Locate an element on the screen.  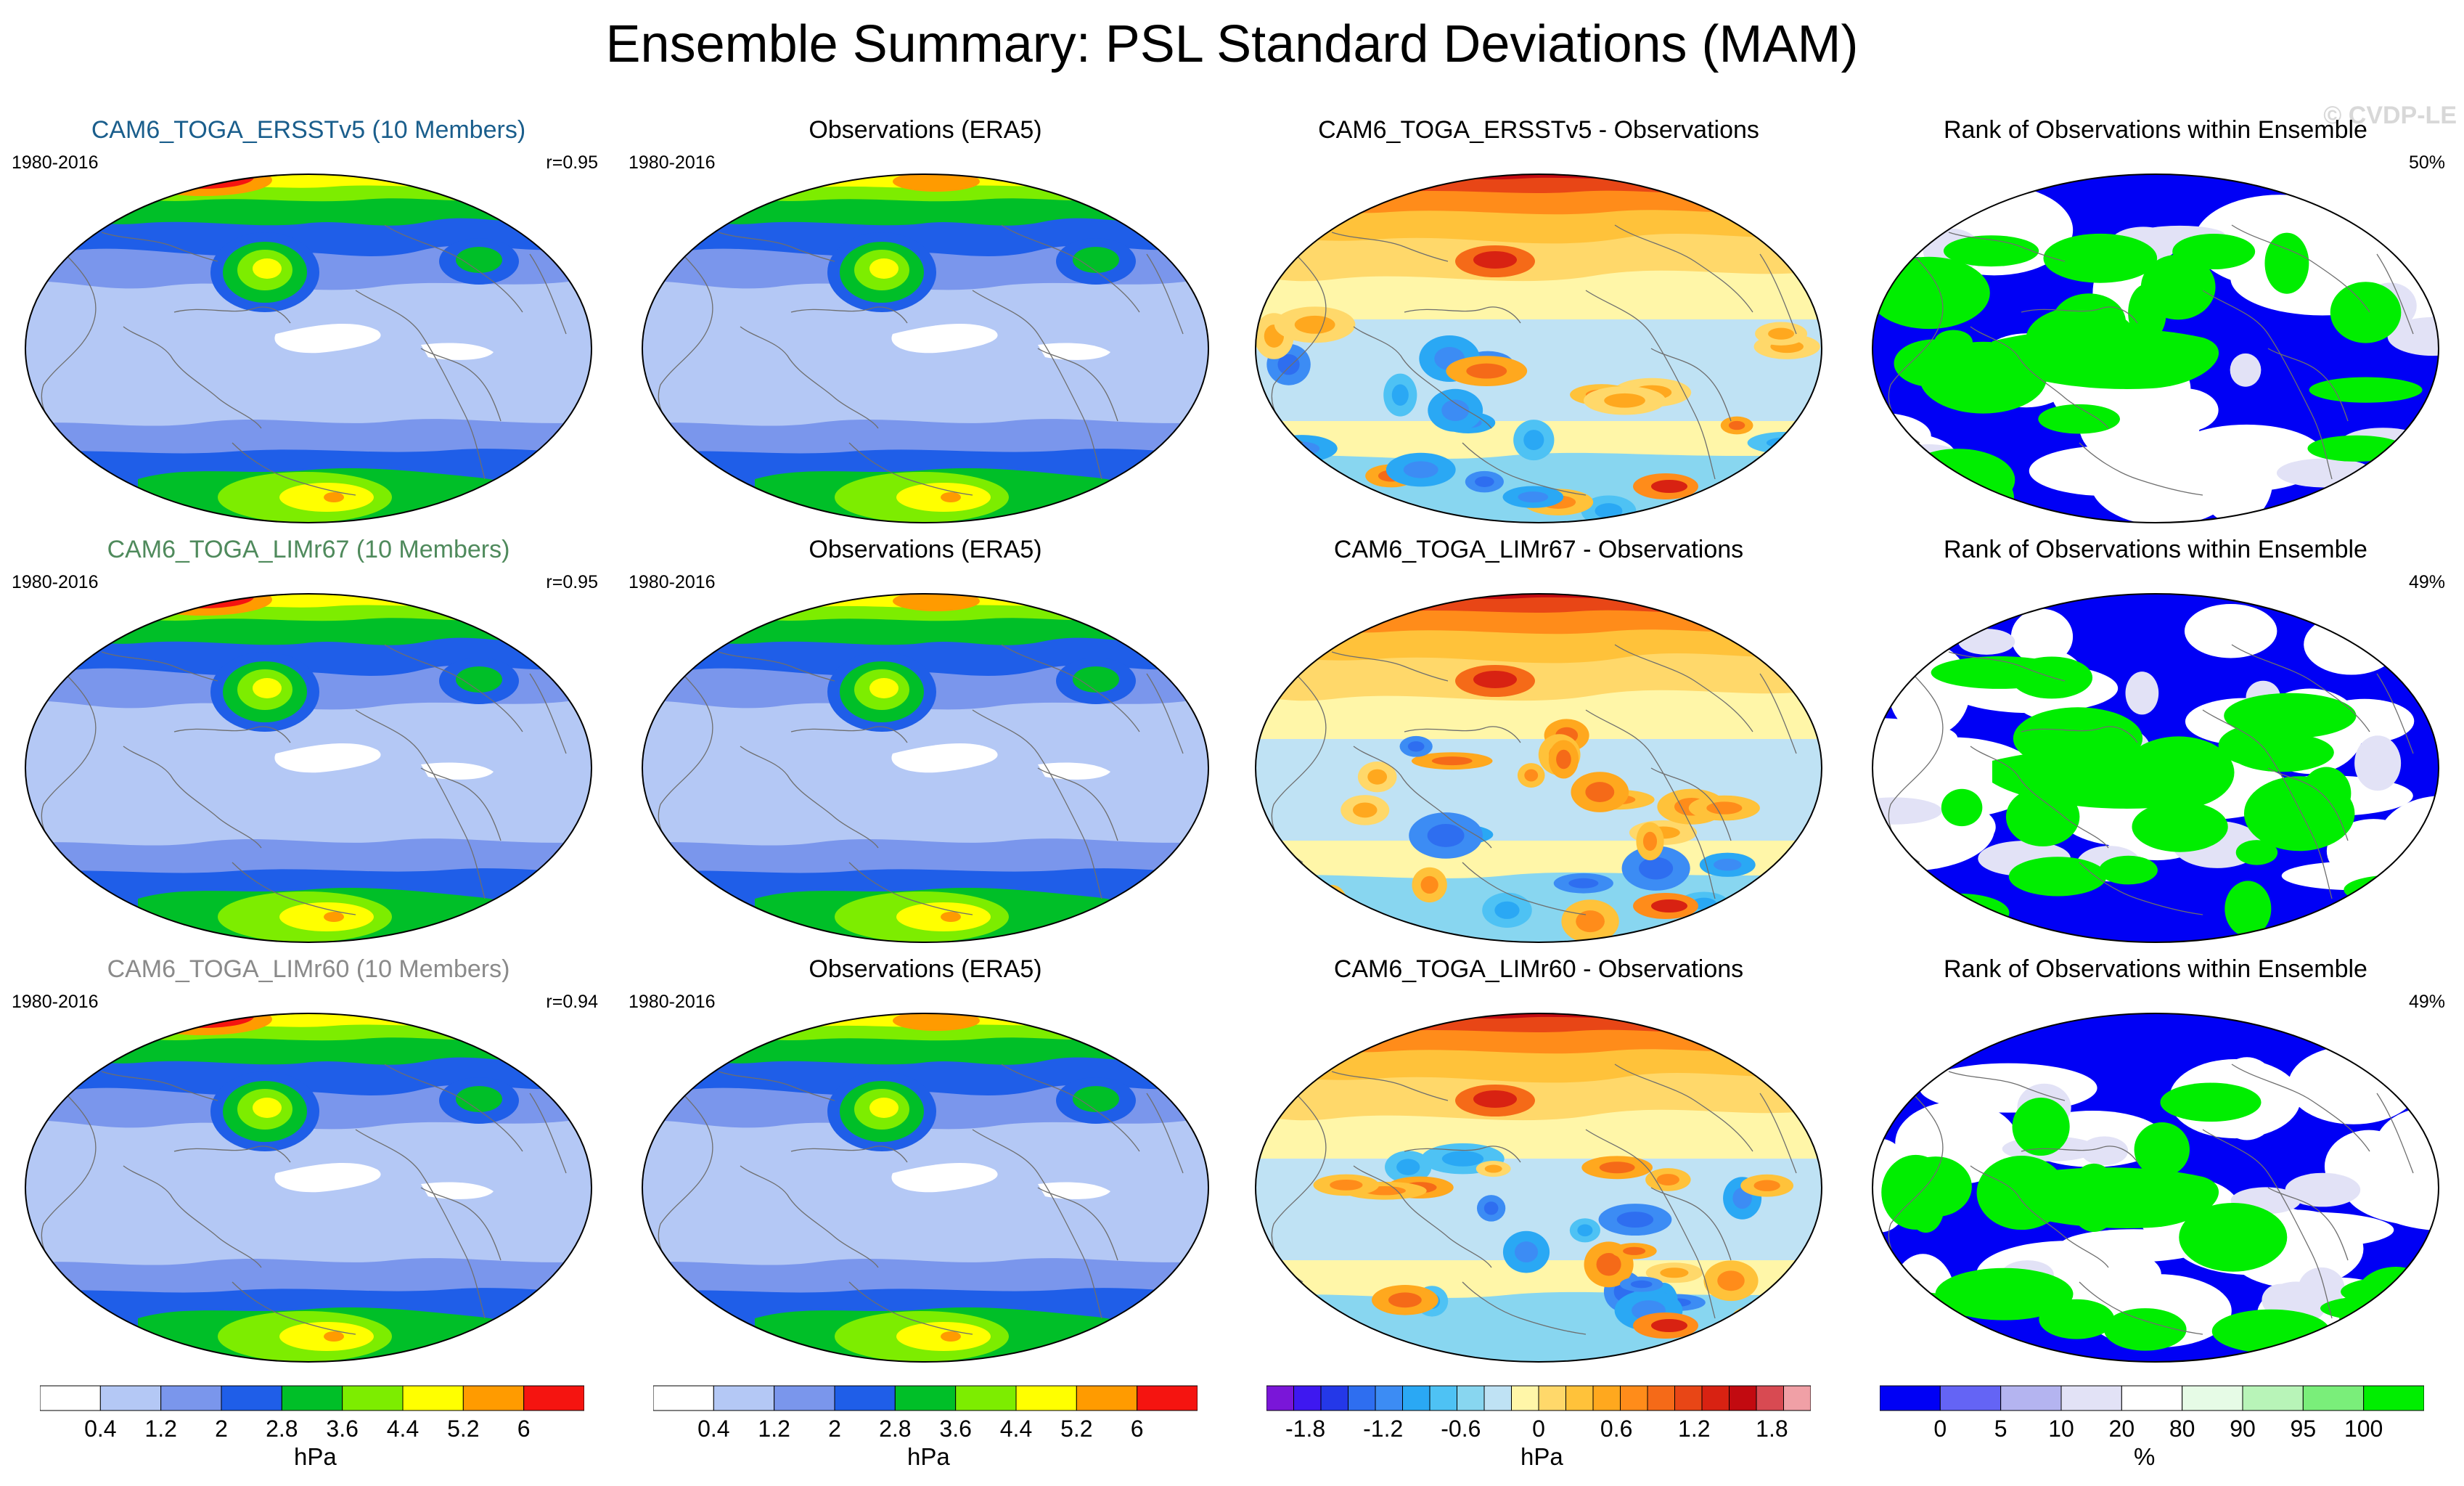
panel-obs-3: Observations (ERA5) 1980-2016 is located at coordinates (926, 1165).